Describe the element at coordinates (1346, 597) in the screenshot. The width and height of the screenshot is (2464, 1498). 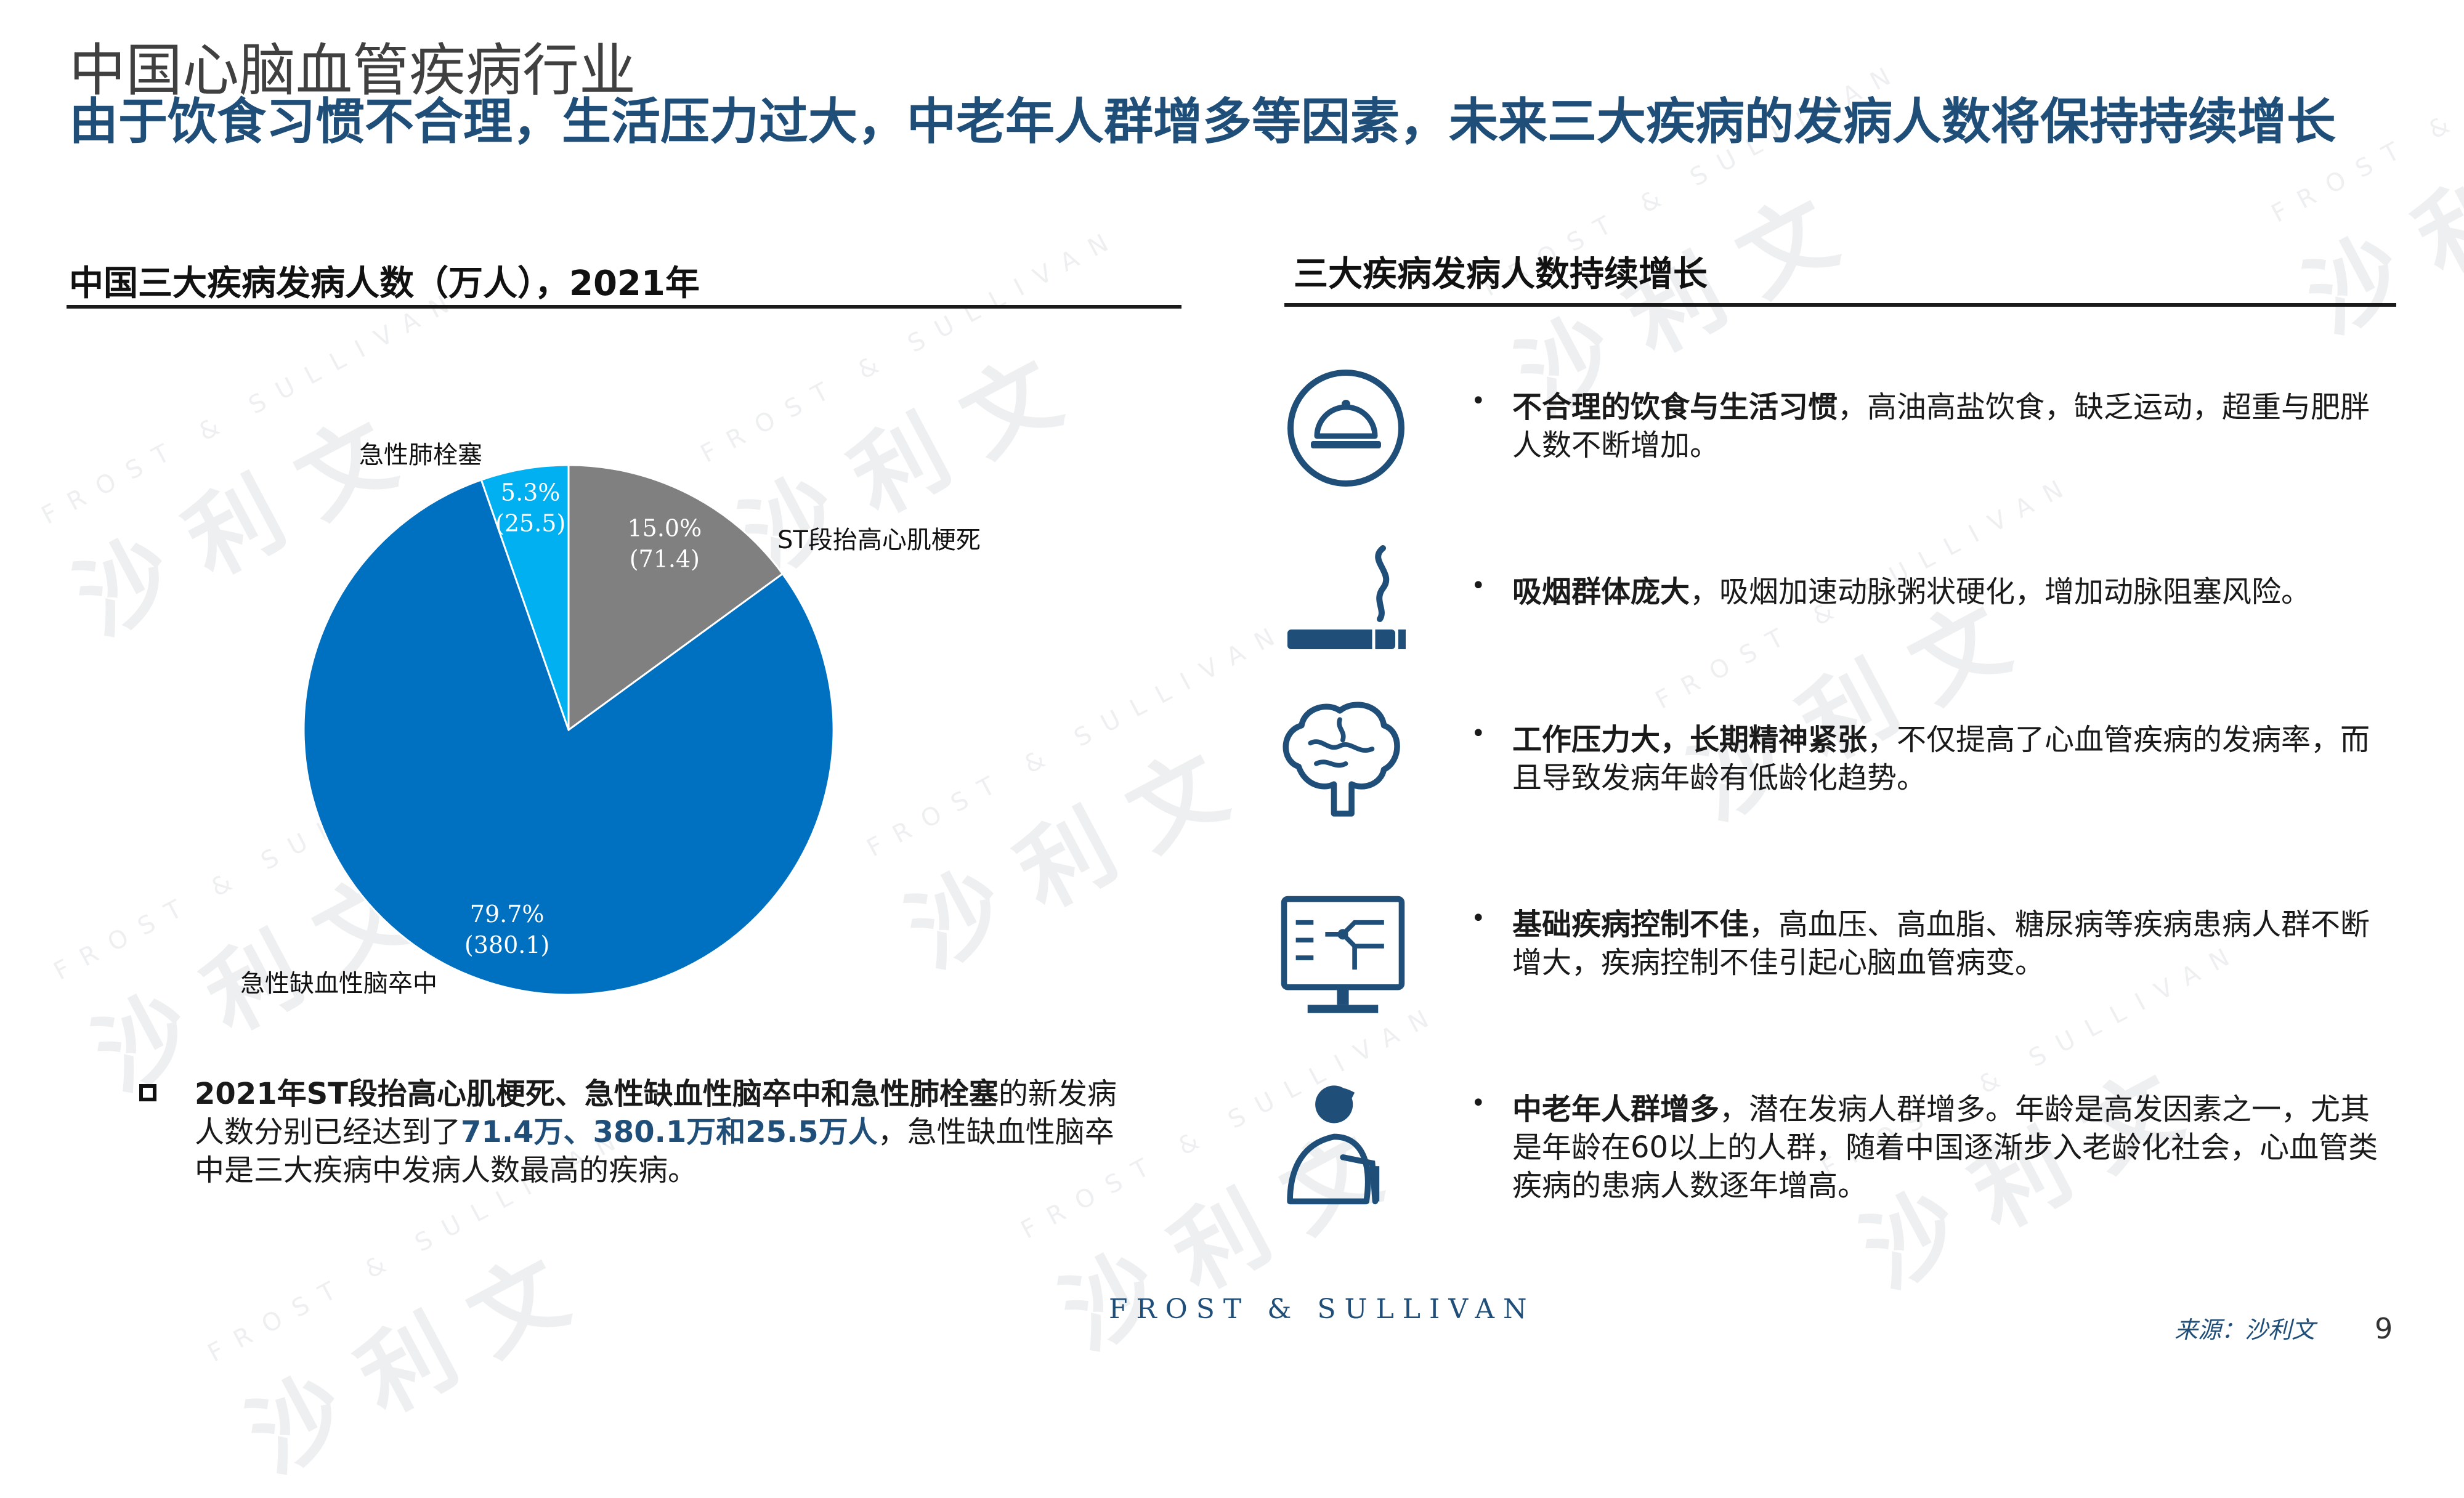
I see `cigarette-icon` at that location.